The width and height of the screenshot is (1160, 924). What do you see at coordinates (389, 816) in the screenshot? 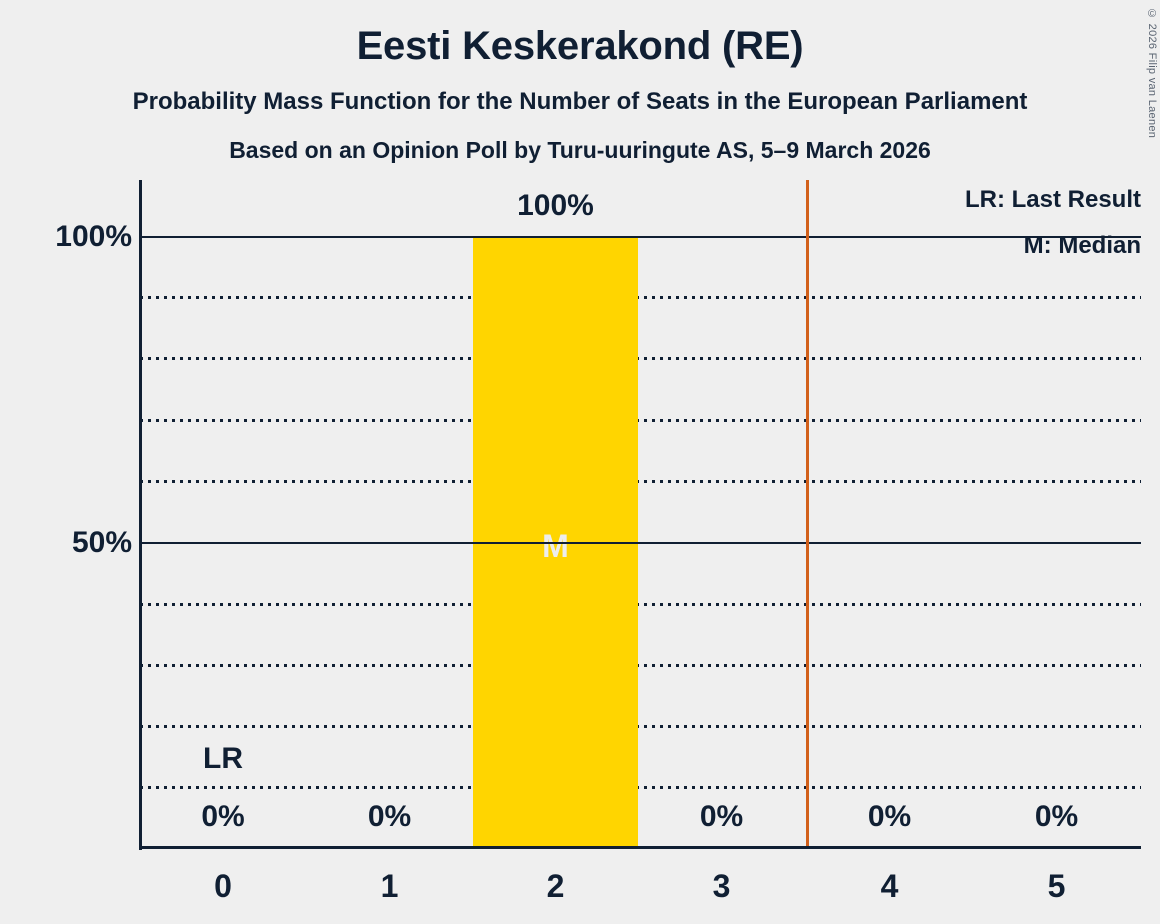
I see `value-label-seats-1: 0%` at bounding box center [389, 816].